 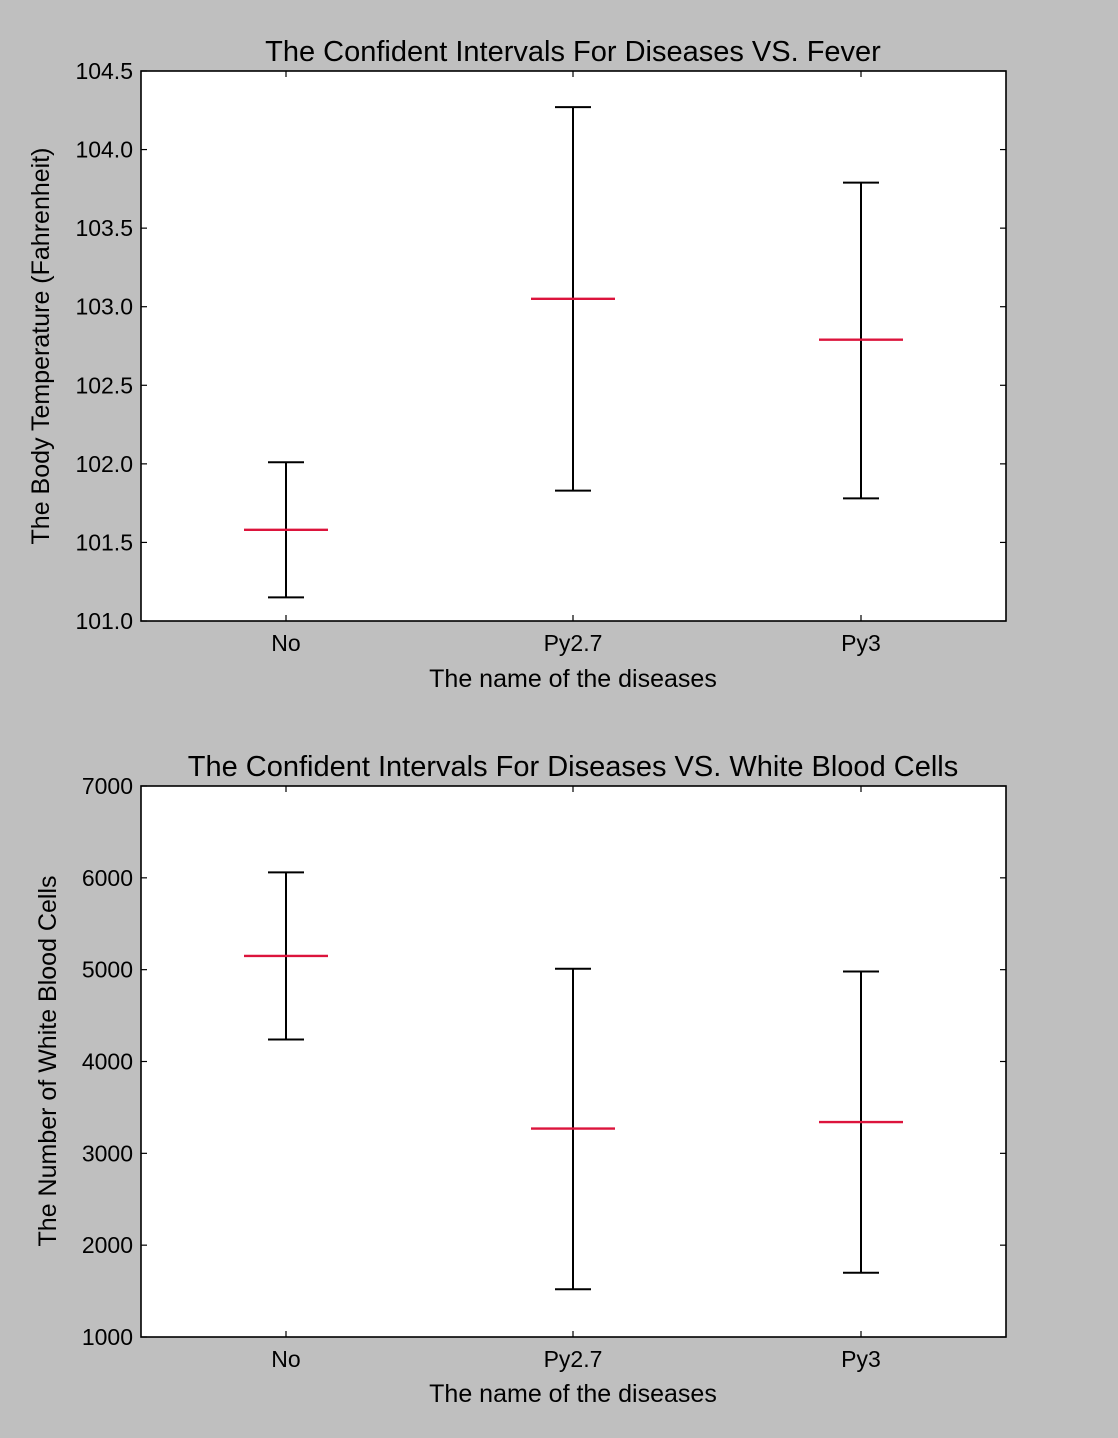 What do you see at coordinates (104, 71) in the screenshot?
I see `y-tick-label: 104.5` at bounding box center [104, 71].